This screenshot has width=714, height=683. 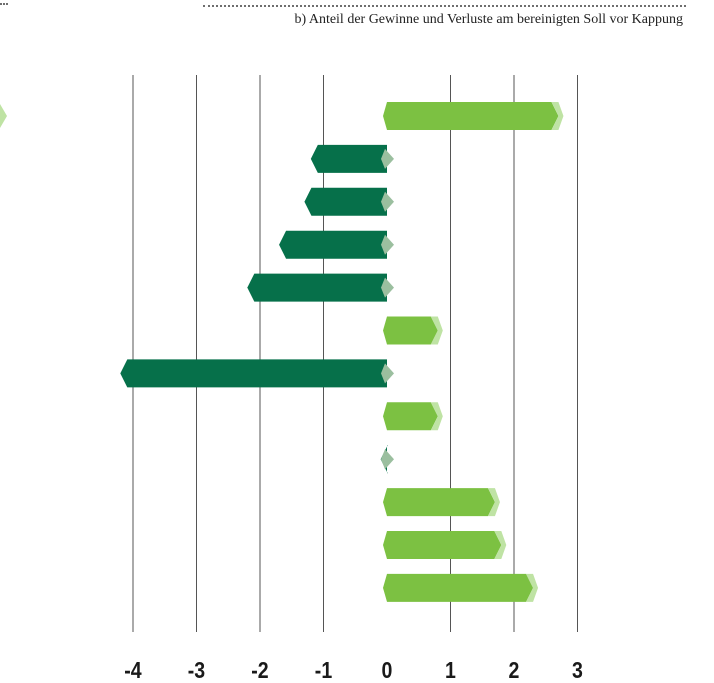 I want to click on x-tick-label: -3, so click(x=196, y=670).